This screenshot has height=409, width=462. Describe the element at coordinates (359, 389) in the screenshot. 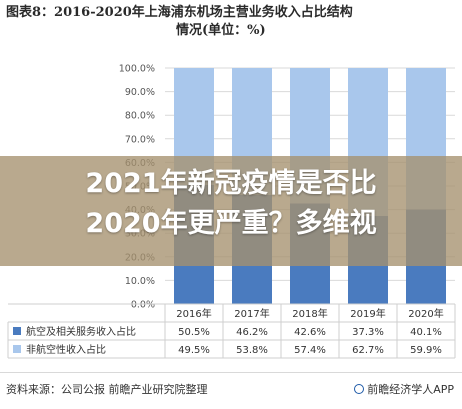

I see `brand-logo-icon` at that location.